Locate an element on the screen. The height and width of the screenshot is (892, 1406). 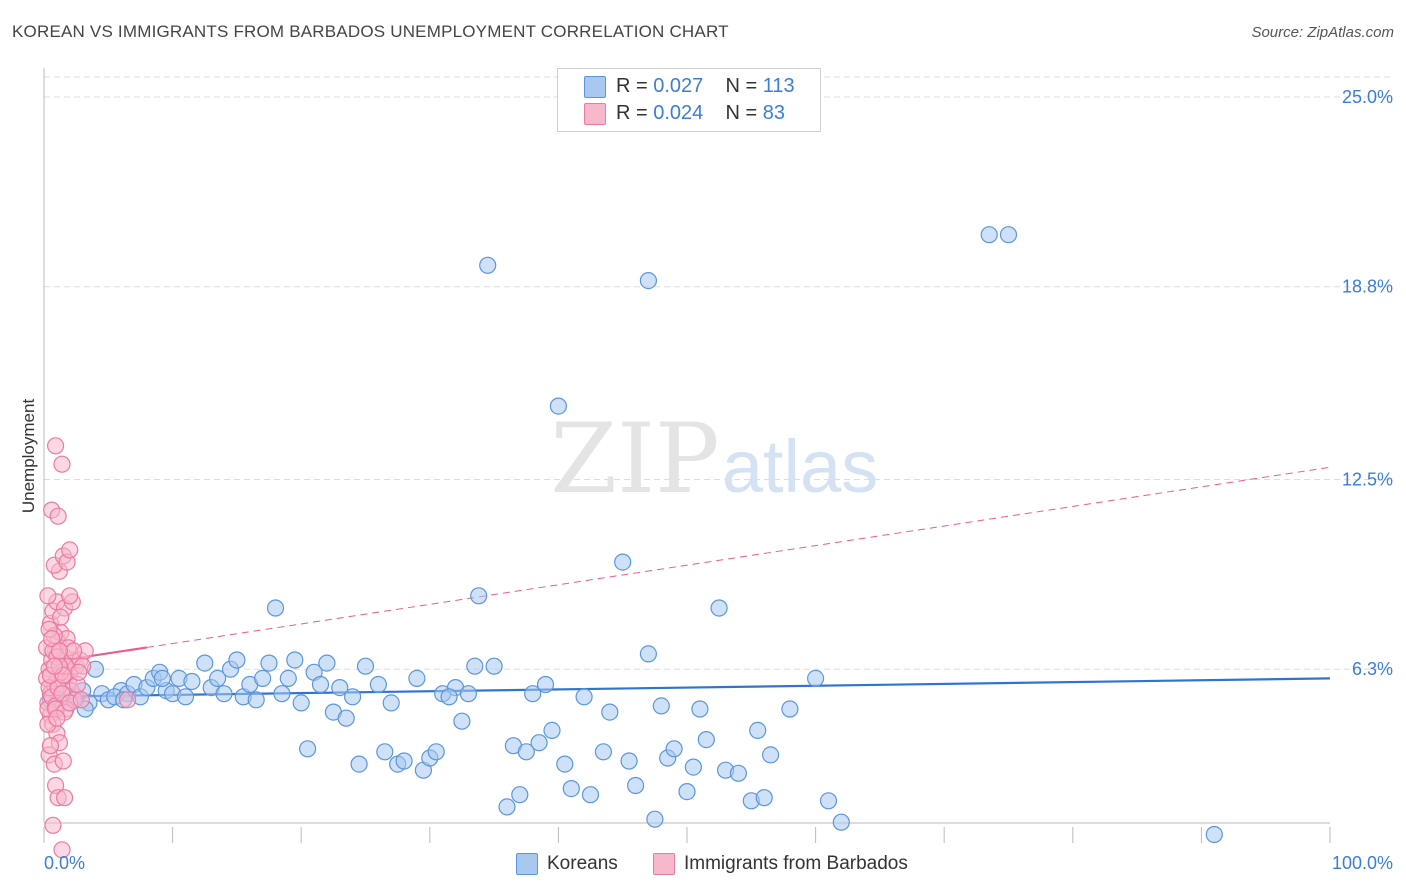
x-tick-label-max: 100.0% is located at coordinates (1362, 863).